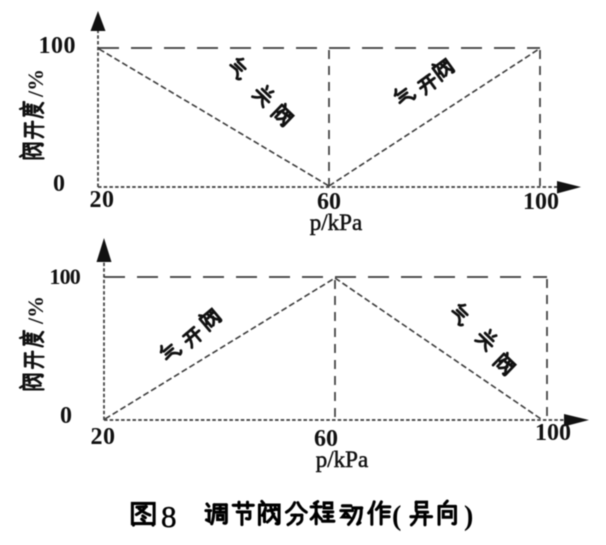 The height and width of the screenshot is (545, 606). Describe the element at coordinates (169, 516) in the screenshot. I see `svg-text: 8` at that location.